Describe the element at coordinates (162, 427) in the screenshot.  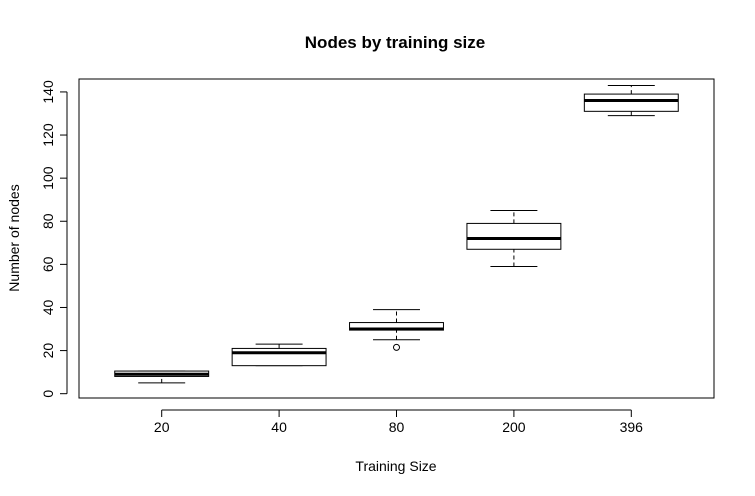
I see `x-tick-label: 20` at that location.